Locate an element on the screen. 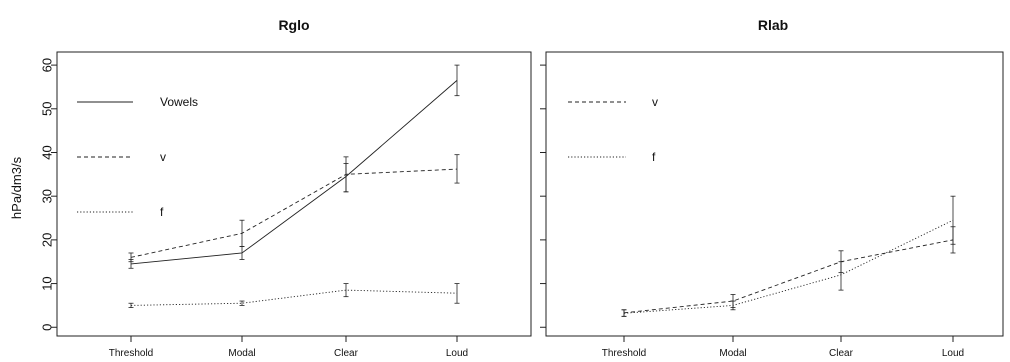 This screenshot has width=1010, height=362. y-tick-label: 10 is located at coordinates (47, 283).